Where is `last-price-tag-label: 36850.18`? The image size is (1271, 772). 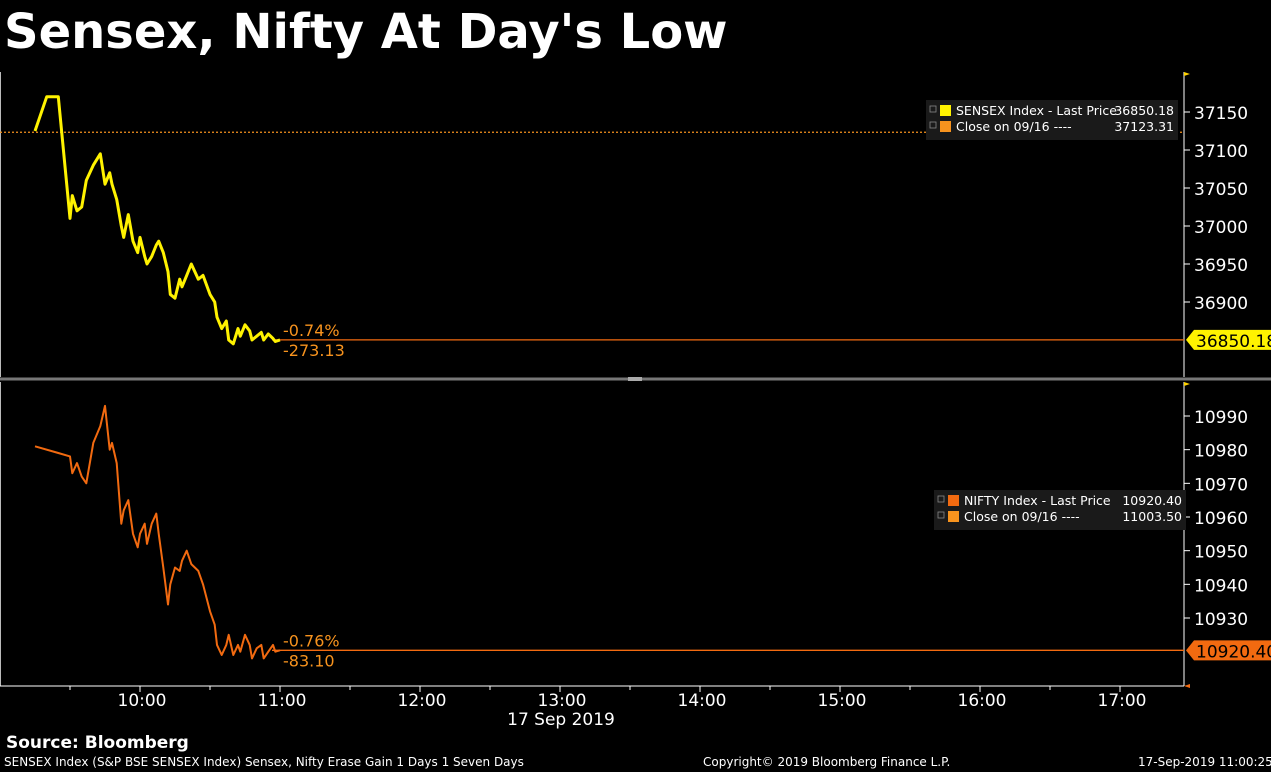
last-price-tag-label: 36850.18 is located at coordinates (1233, 342).